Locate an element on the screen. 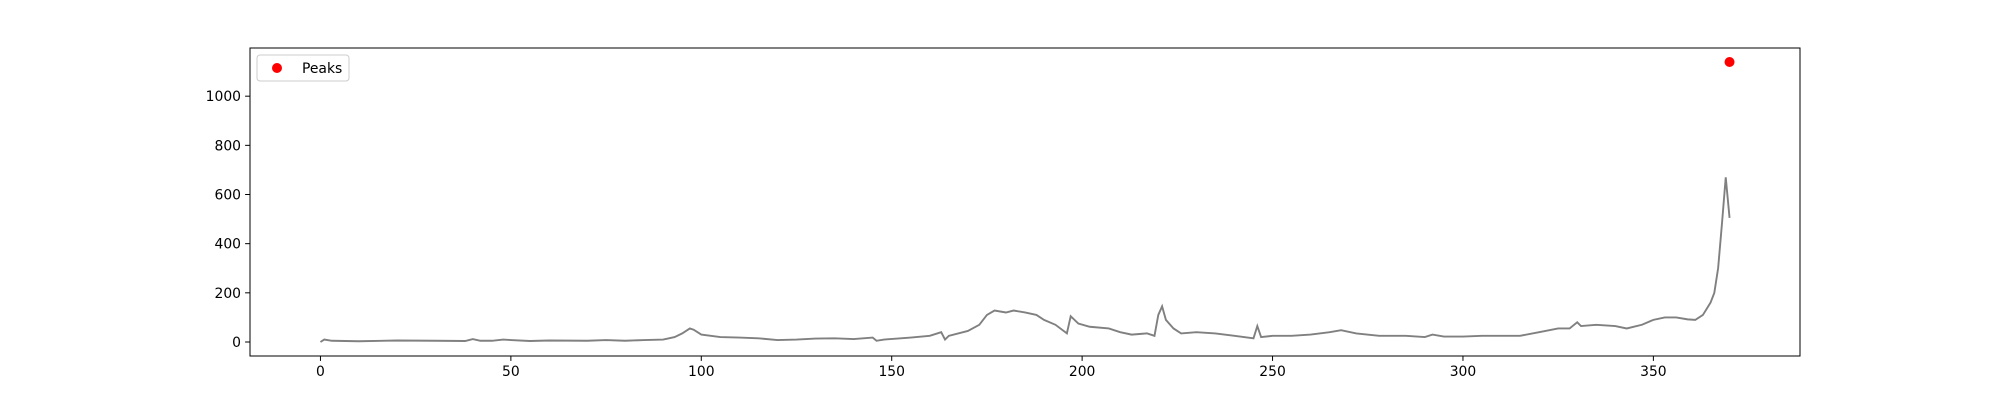 Image resolution: width=2000 pixels, height=400 pixels. peak-point is located at coordinates (1729, 62).